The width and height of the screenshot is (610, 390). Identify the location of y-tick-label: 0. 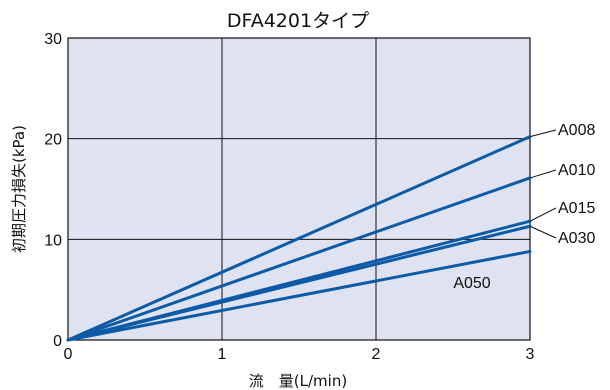
(57, 341).